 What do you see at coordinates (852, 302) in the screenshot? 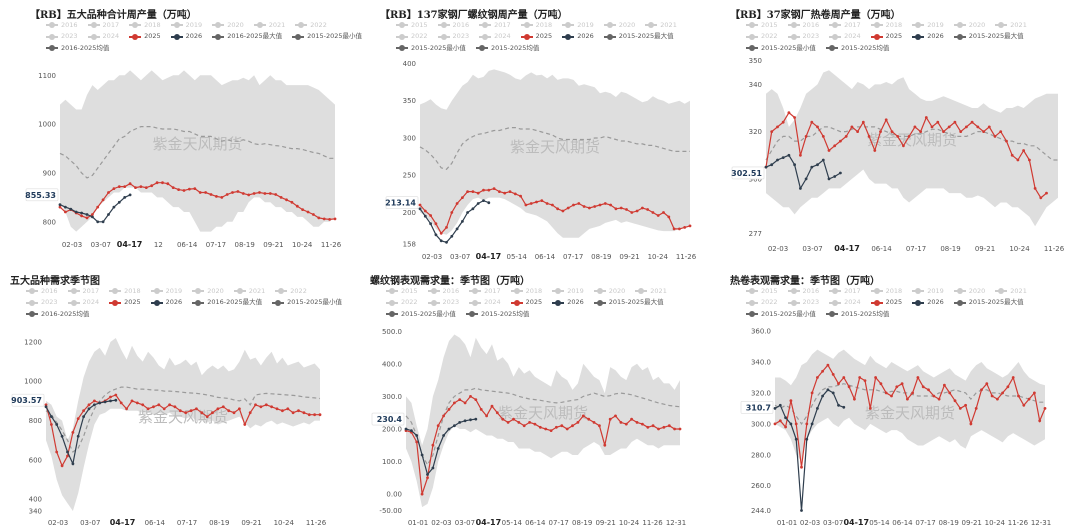
I see `legend-label: 2024` at bounding box center [852, 302].